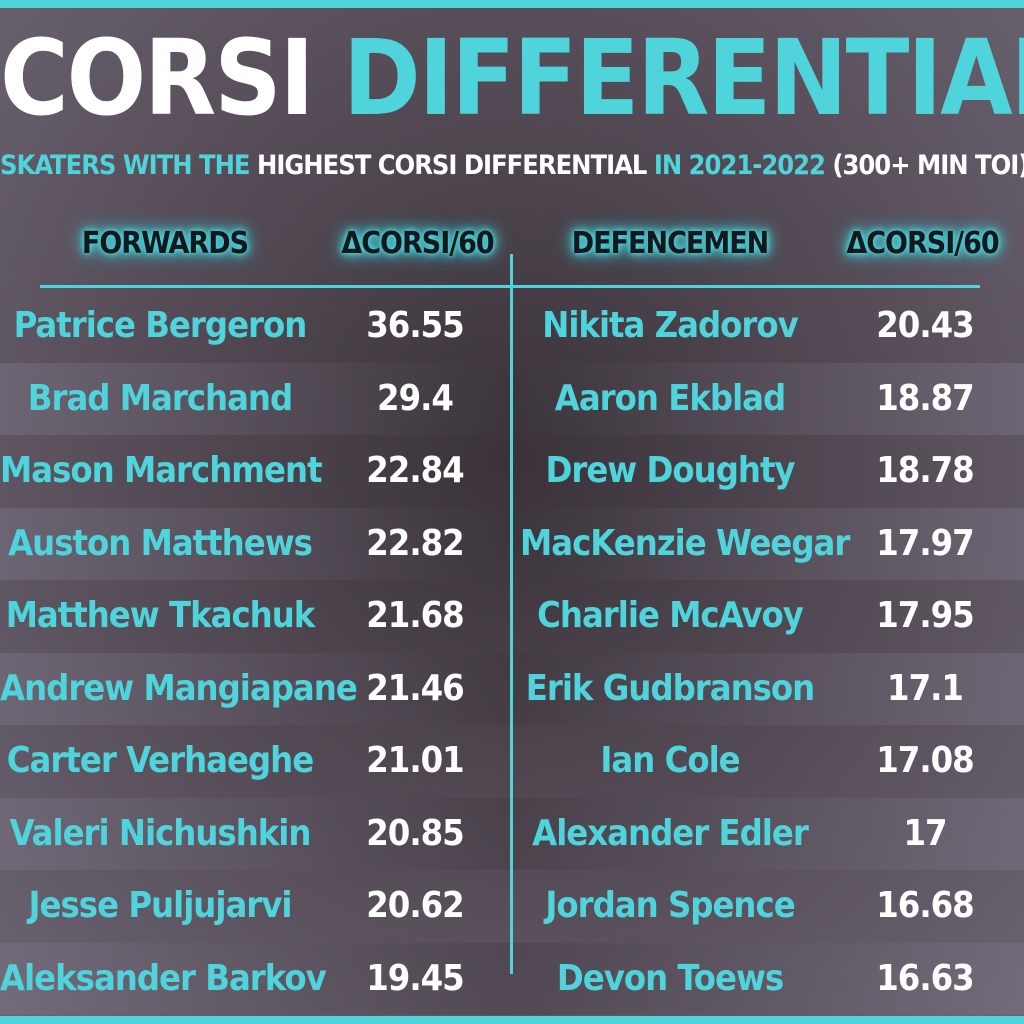  I want to click on top-border, so click(512, 4).